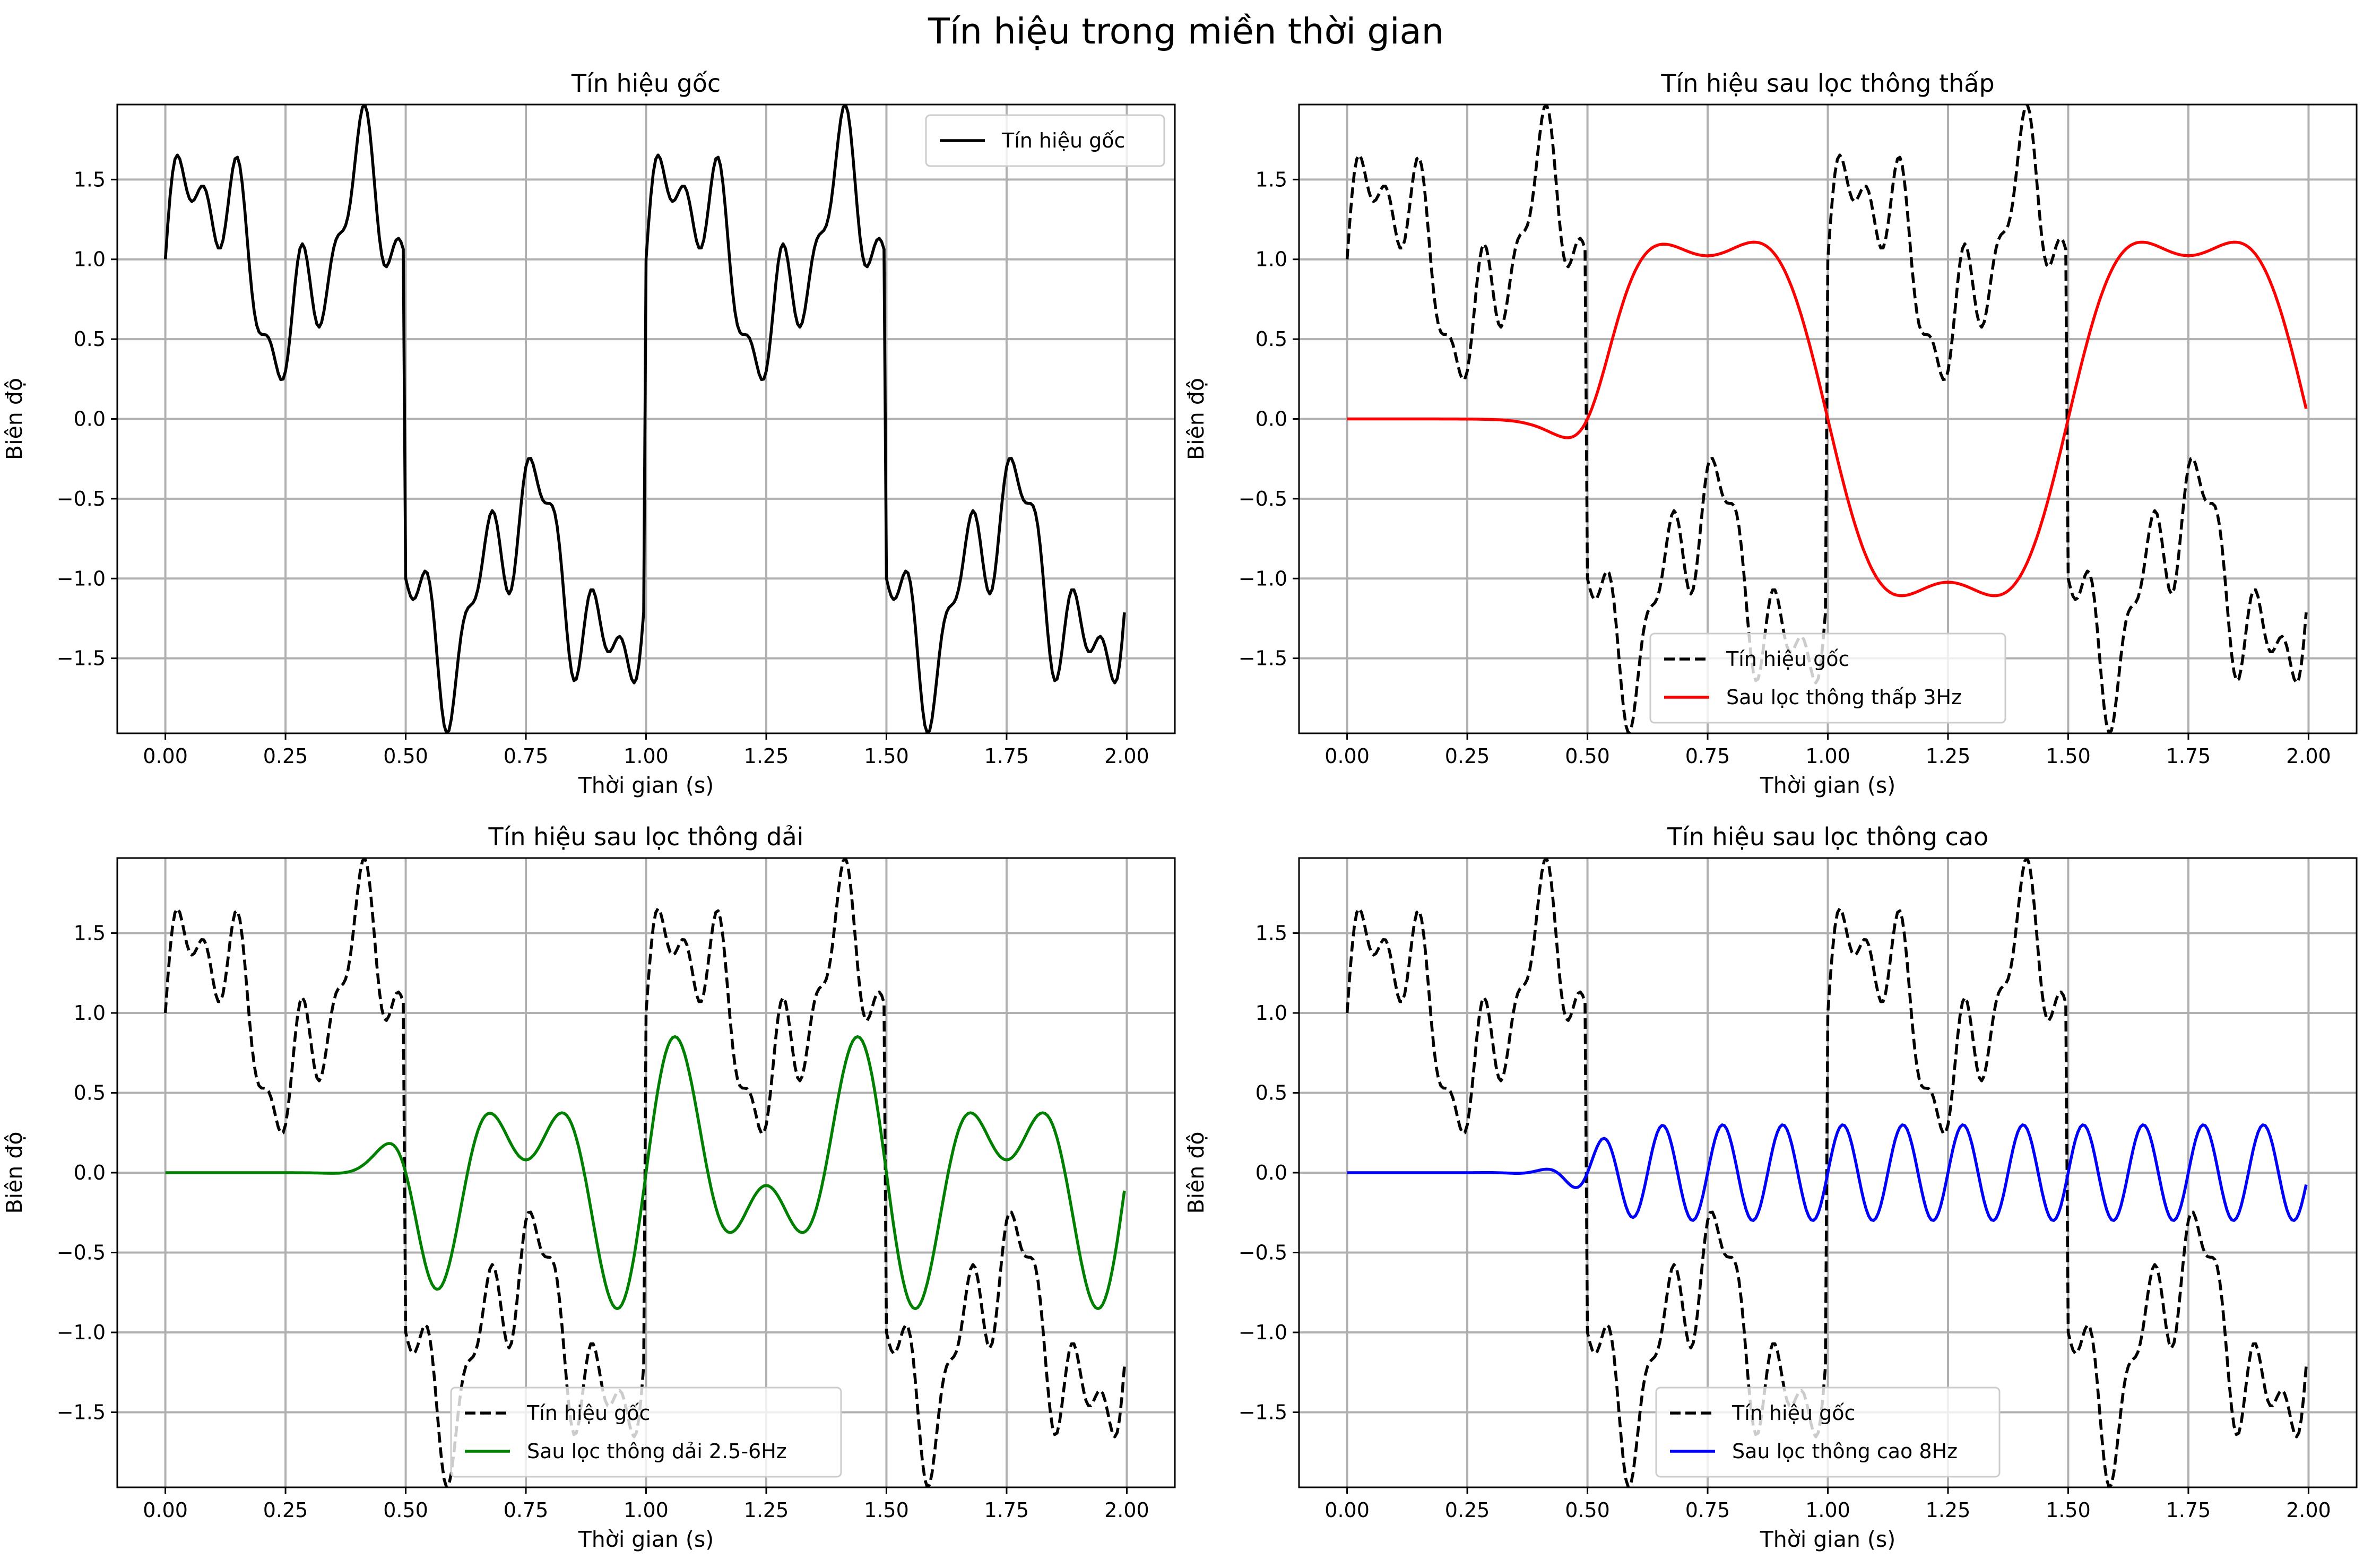 This screenshot has height=1568, width=2372. I want to click on subplot-title: Tín hiệu sau lọc thông cao, so click(1827, 836).